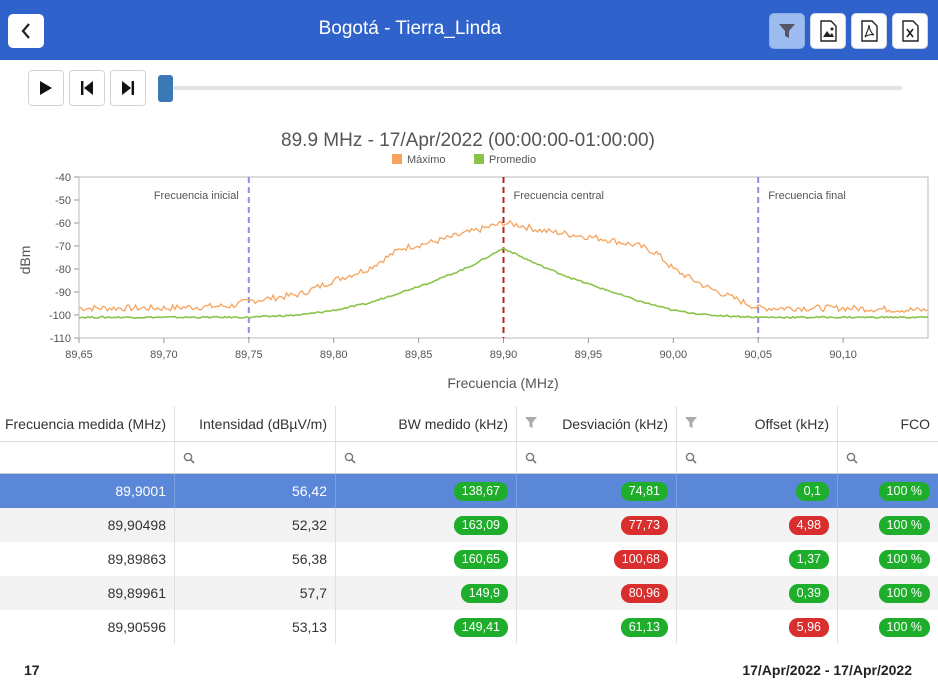  I want to click on table-cell: 89,89961, so click(87, 593).